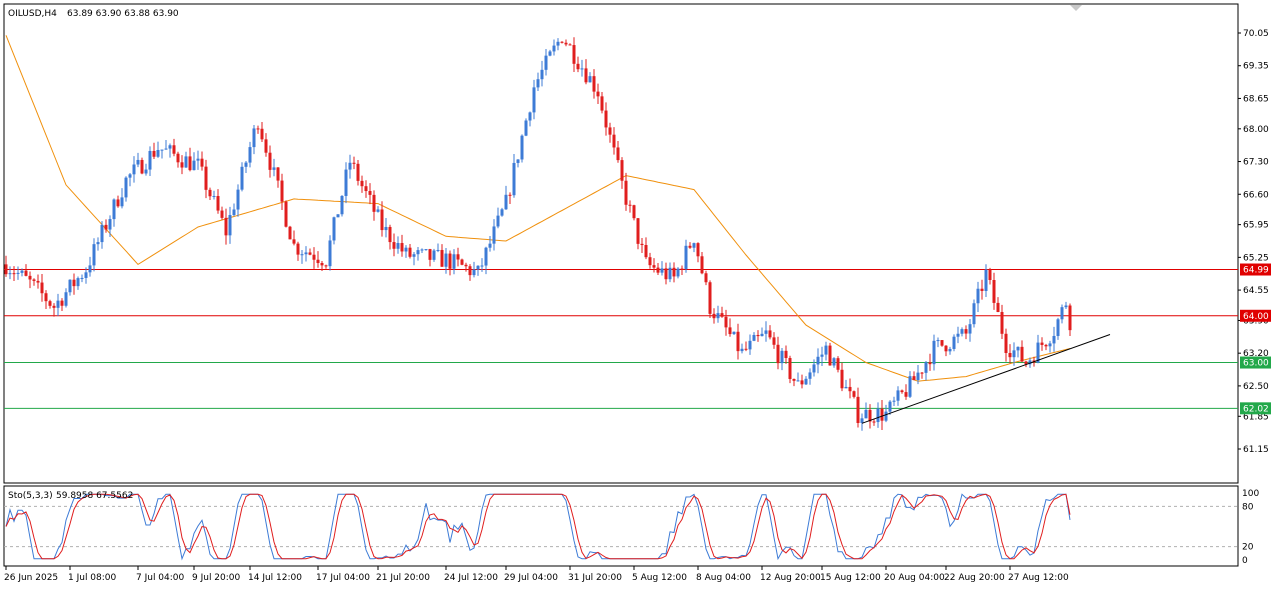 This screenshot has width=1280, height=589. Describe the element at coordinates (986, 379) in the screenshot. I see `ascending-trendline` at that location.